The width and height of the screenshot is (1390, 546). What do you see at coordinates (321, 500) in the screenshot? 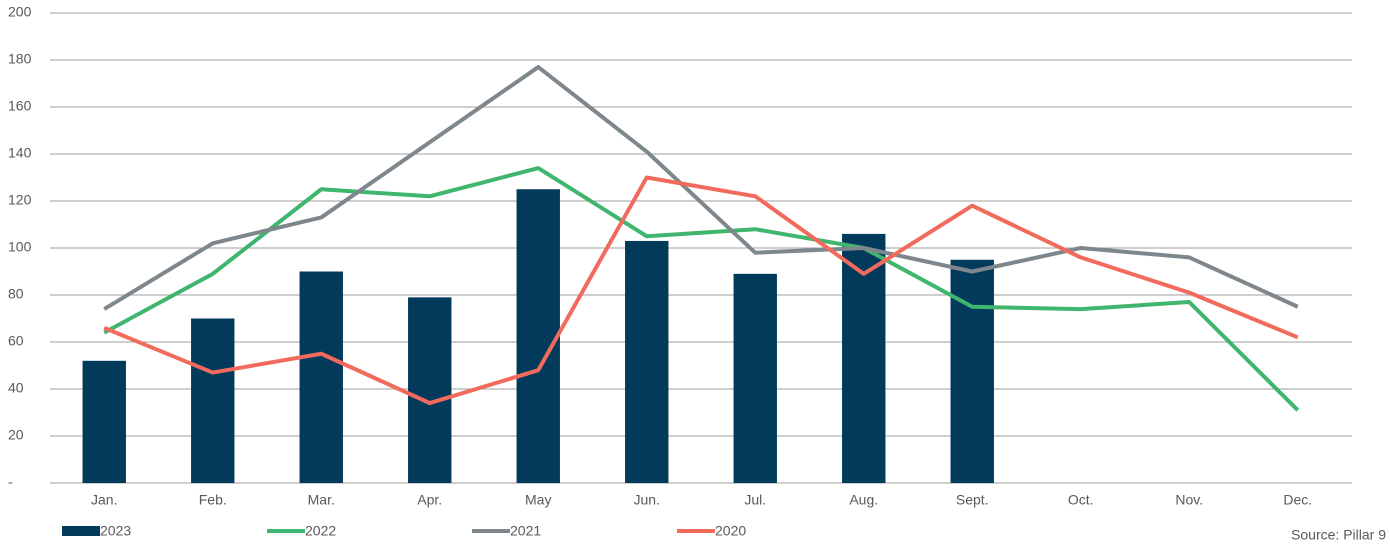
I see `x-tick-label: Mar.` at bounding box center [321, 500].